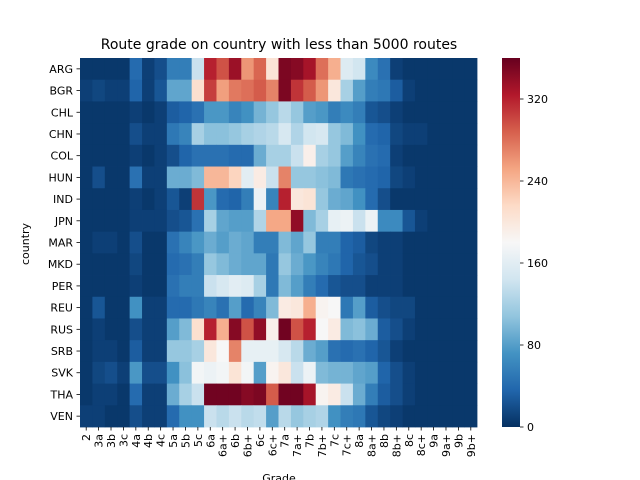  I want to click on x-tick-label: 4a, so click(136, 441).